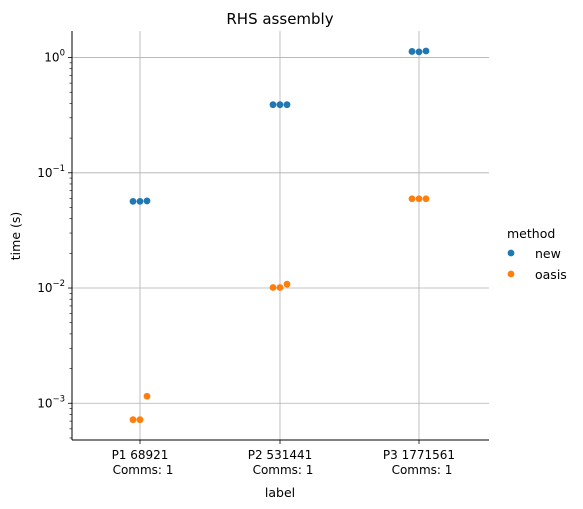 The image size is (583, 509). Describe the element at coordinates (58, 284) in the screenshot. I see `y-tick-exponent: −2` at that location.